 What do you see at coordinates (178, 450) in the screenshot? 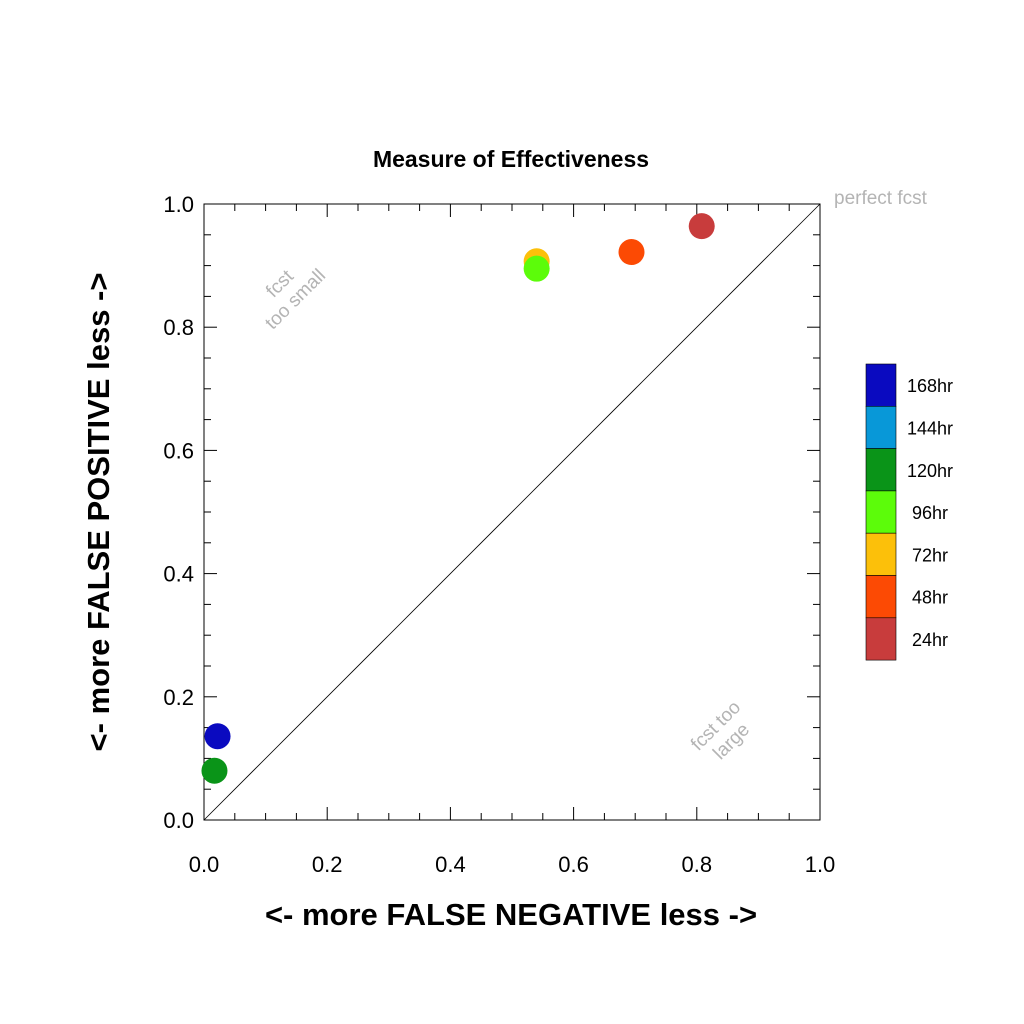
I see `y-tick-label: 0.6` at bounding box center [178, 450].